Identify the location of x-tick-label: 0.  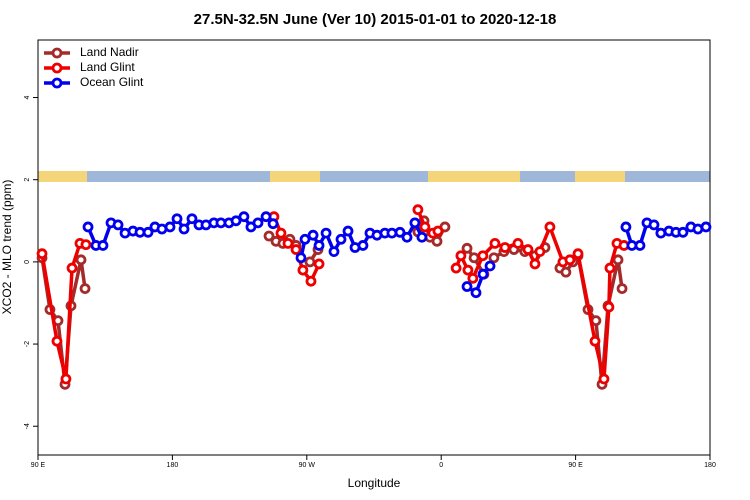
(441, 465).